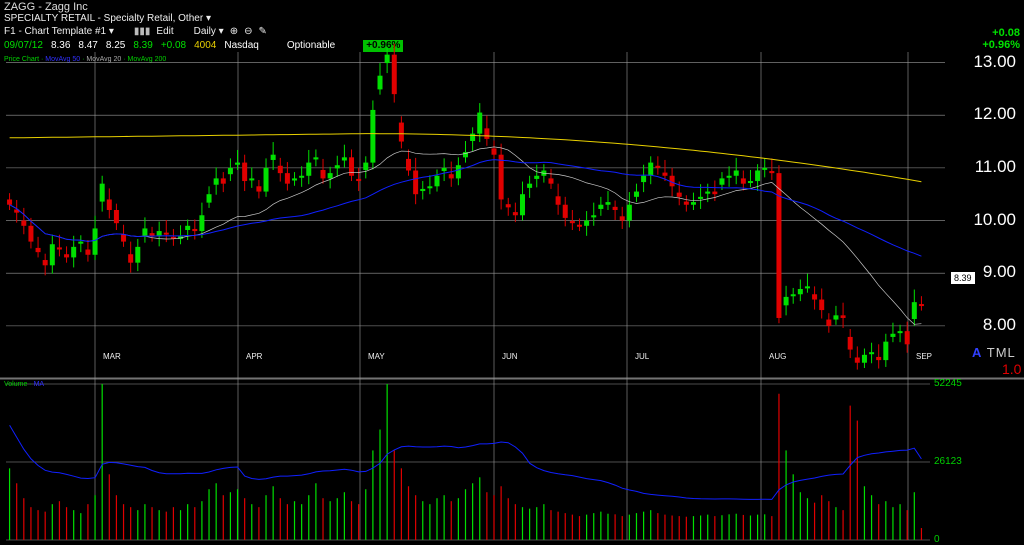  I want to click on ma200-line, so click(465, 158).